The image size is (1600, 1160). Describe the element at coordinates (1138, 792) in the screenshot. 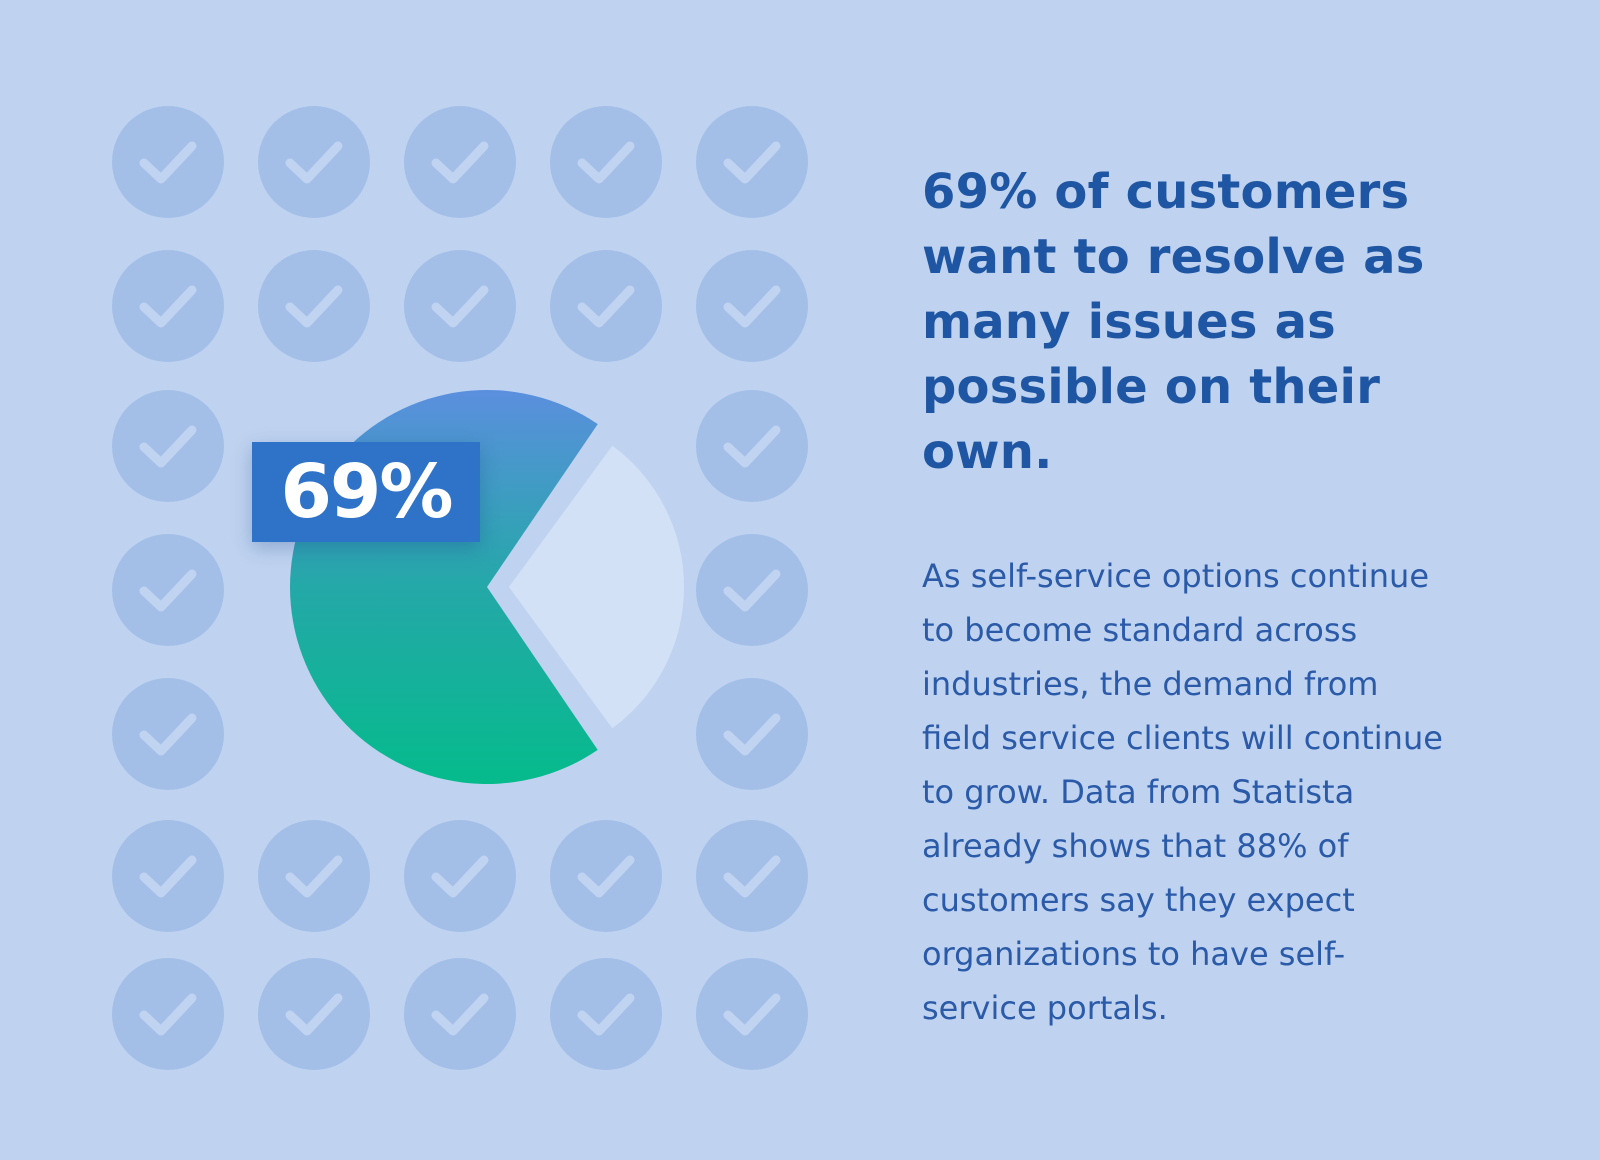

I see `body-line: to grow. Data from Statista` at that location.